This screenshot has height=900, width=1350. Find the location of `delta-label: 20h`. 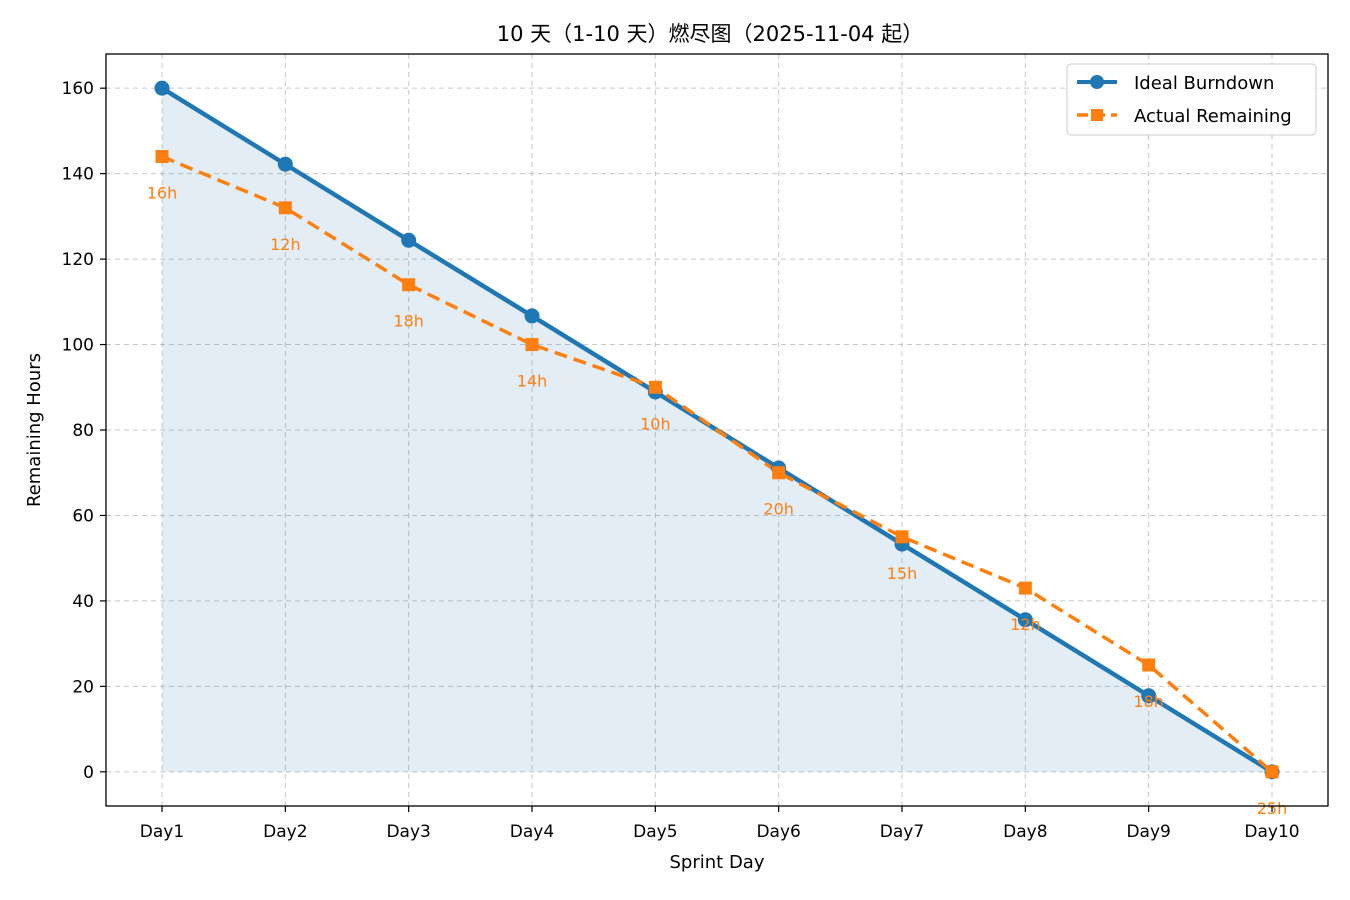

delta-label: 20h is located at coordinates (778, 509).